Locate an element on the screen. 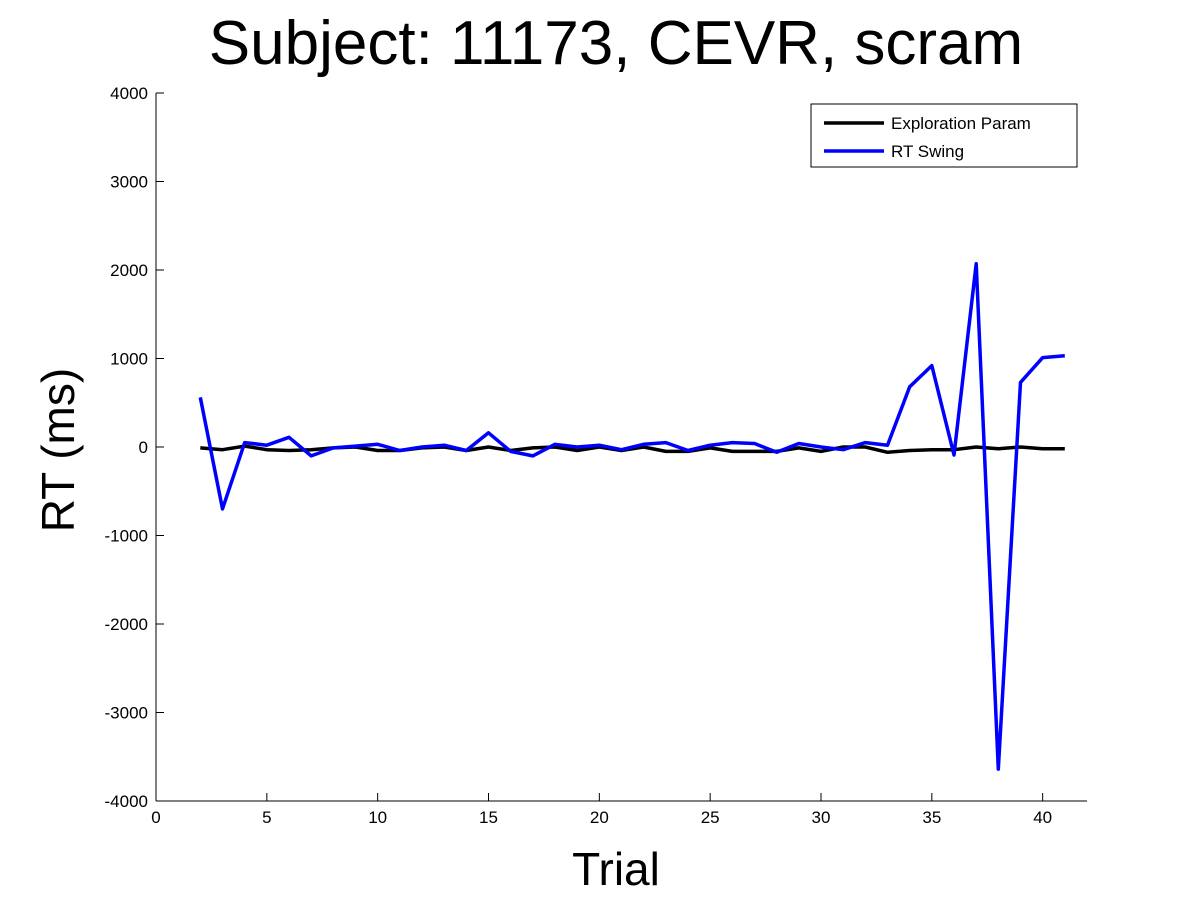 This screenshot has width=1201, height=901. x-tick-label: 40 is located at coordinates (1042, 817).